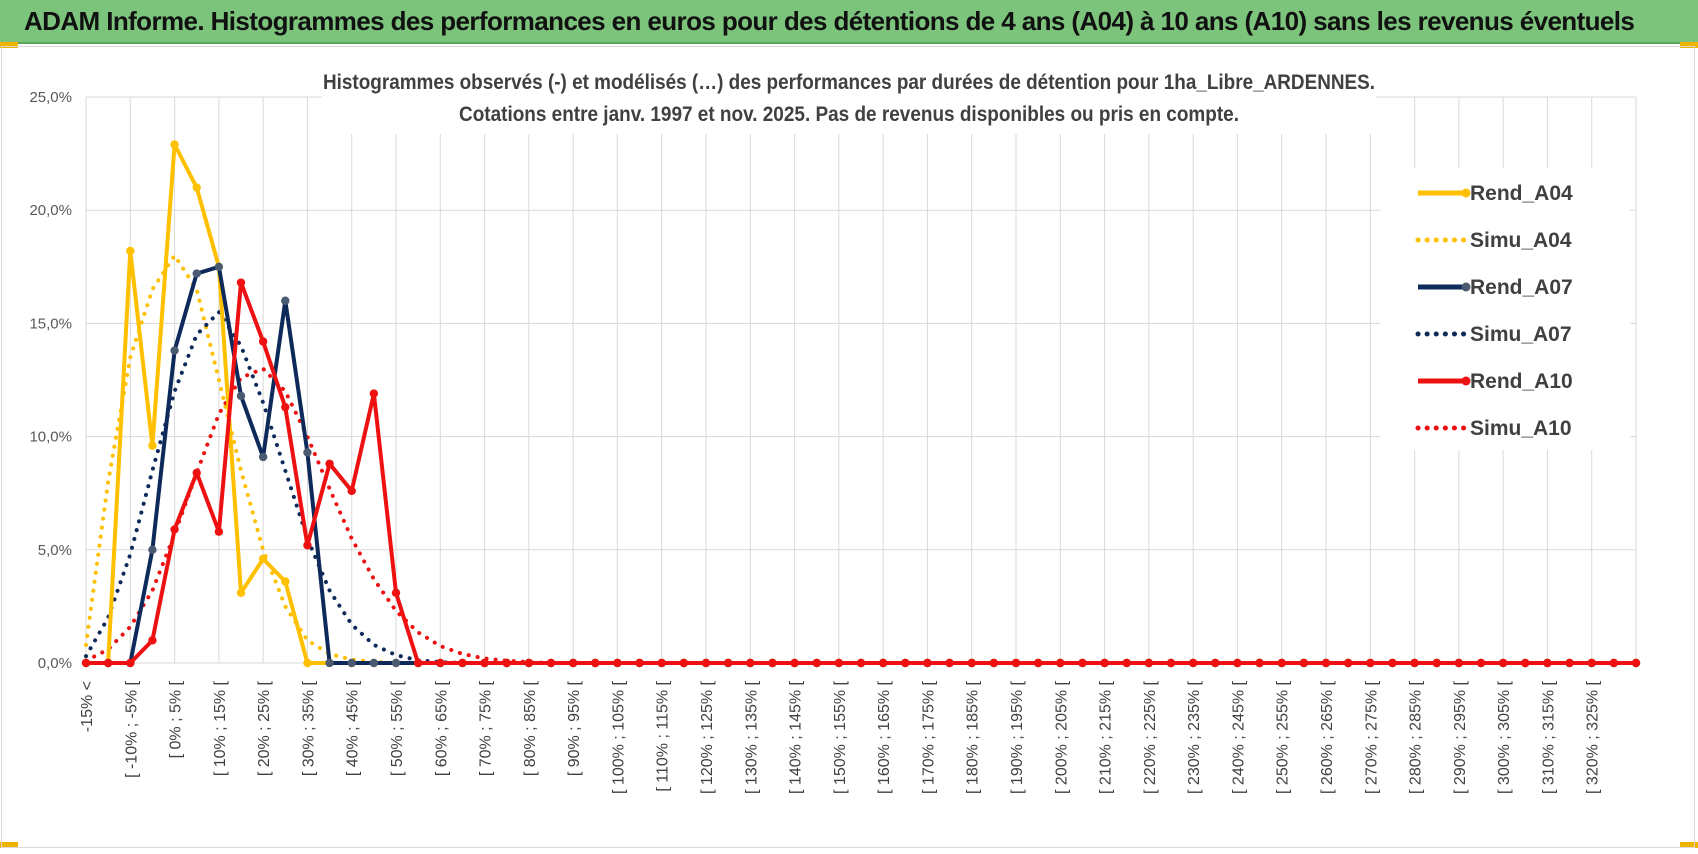 The width and height of the screenshot is (1698, 854). What do you see at coordinates (1521, 287) in the screenshot?
I see `legend-label: Rend_A07` at bounding box center [1521, 287].